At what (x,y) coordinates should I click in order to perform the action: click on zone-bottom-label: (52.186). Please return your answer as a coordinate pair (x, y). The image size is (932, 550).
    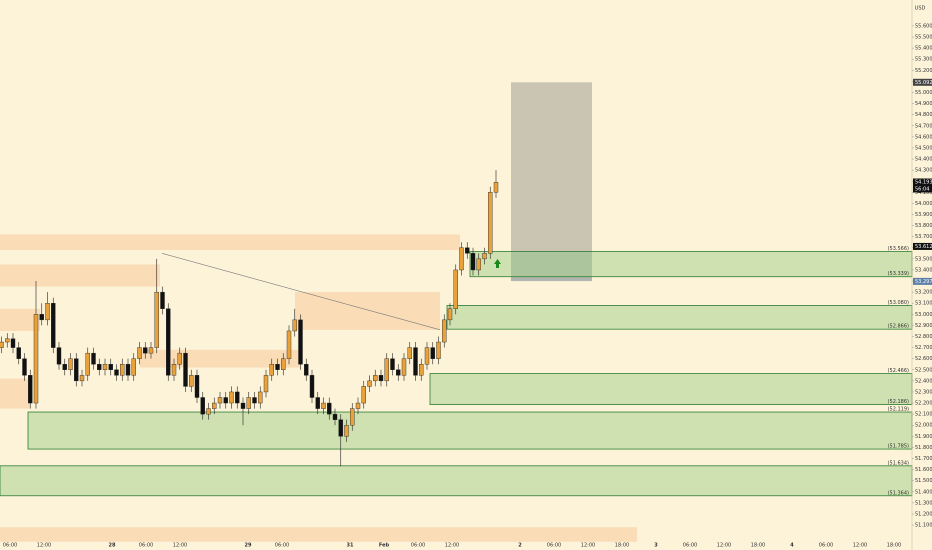
    Looking at the image, I should click on (898, 402).